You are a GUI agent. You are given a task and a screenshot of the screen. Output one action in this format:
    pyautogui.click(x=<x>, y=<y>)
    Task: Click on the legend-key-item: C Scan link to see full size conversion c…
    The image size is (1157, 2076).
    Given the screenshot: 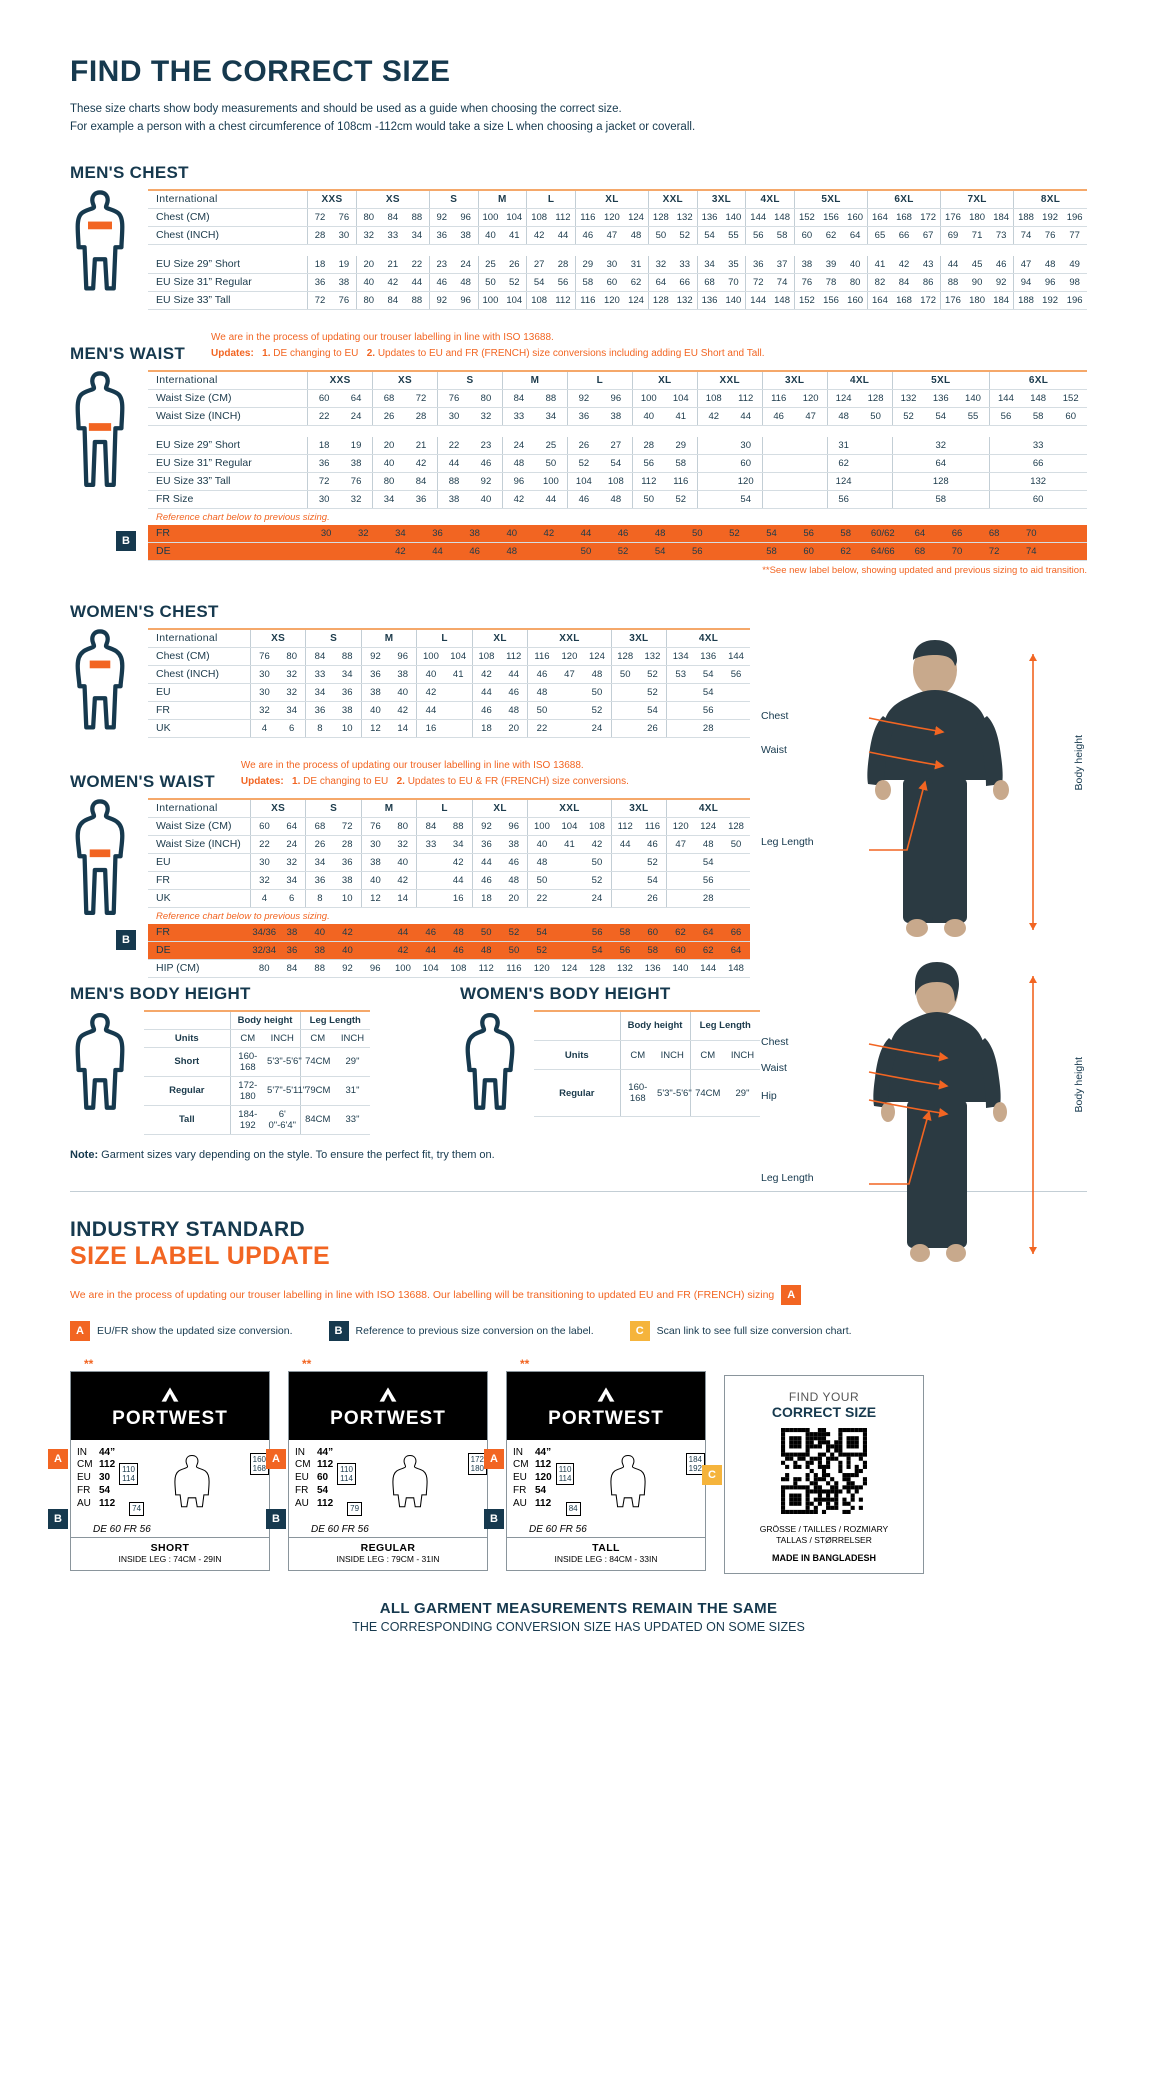 What is the action you would take?
    pyautogui.click(x=740, y=1330)
    